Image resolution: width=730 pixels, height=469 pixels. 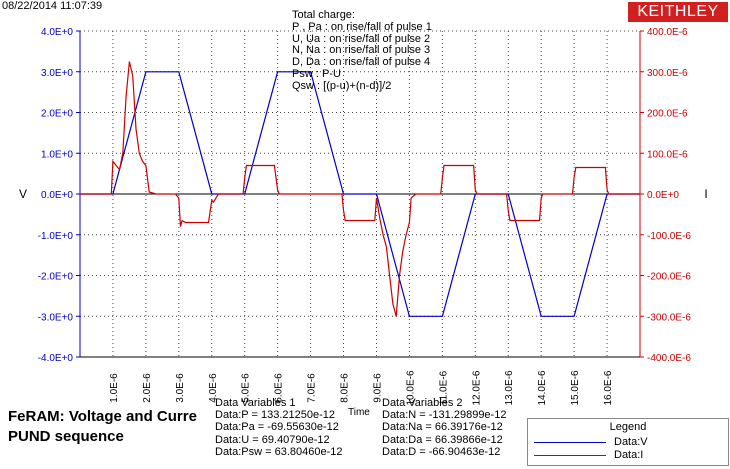 What do you see at coordinates (361, 62) in the screenshot?
I see `annotation-line: D, Da : on rise/fall of pulse 4` at bounding box center [361, 62].